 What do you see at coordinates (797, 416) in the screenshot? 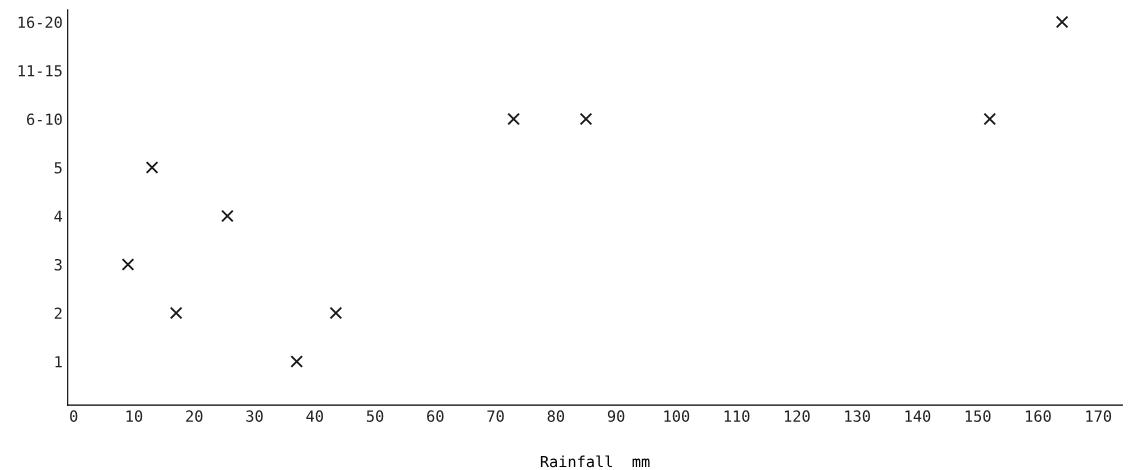
I see `x-tick-label: 120` at bounding box center [797, 416].